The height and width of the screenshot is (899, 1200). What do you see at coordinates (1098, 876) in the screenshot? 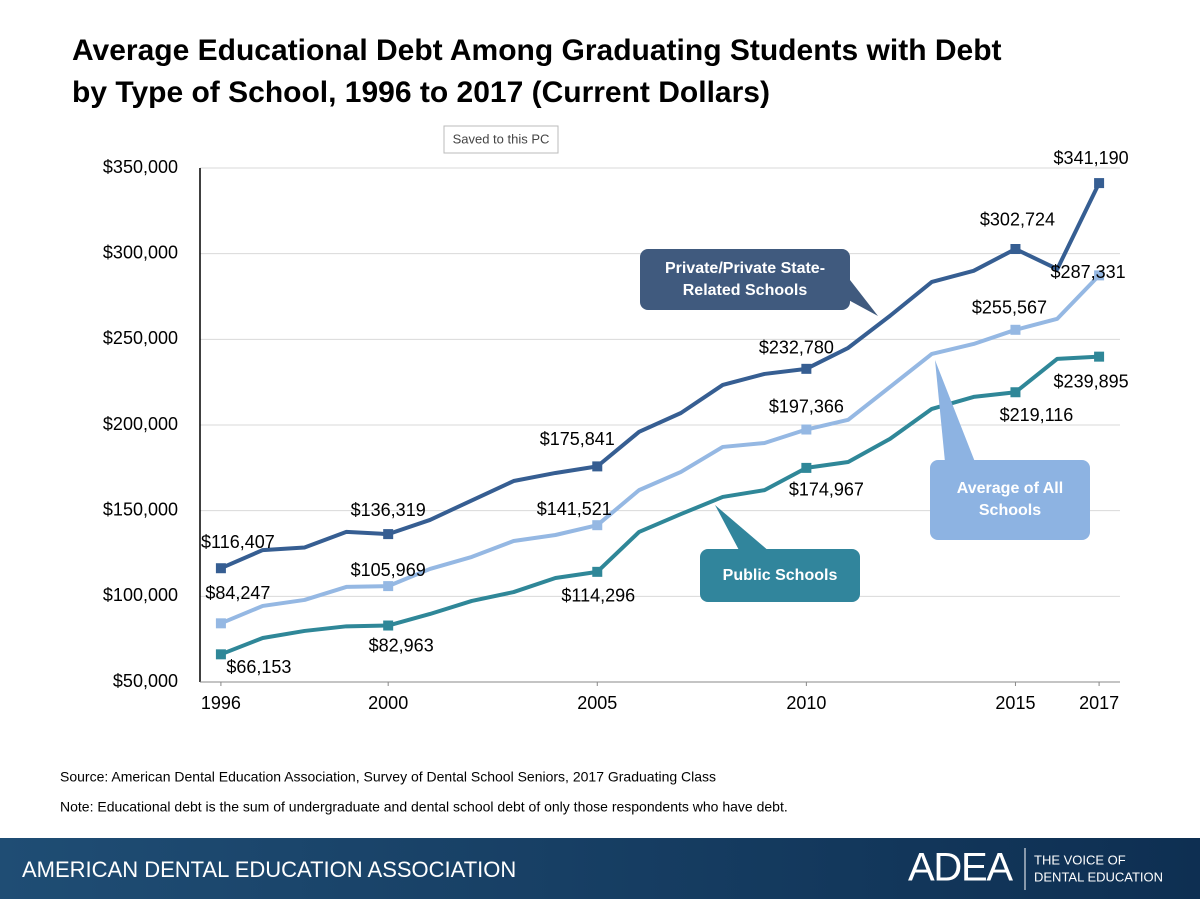
I see `tagline: DENTAL EDUCATION` at bounding box center [1098, 876].